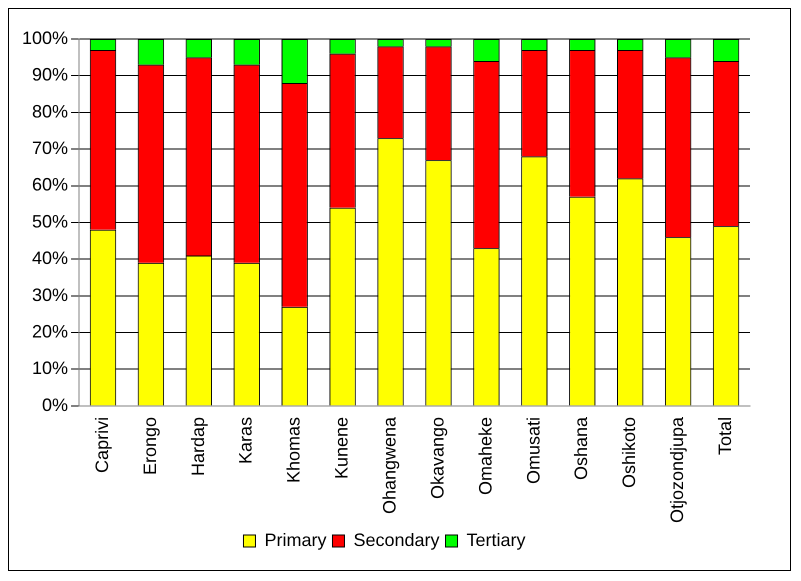 This screenshot has height=581, width=801. Describe the element at coordinates (50, 111) in the screenshot. I see `y-tick-label: 80%` at that location.